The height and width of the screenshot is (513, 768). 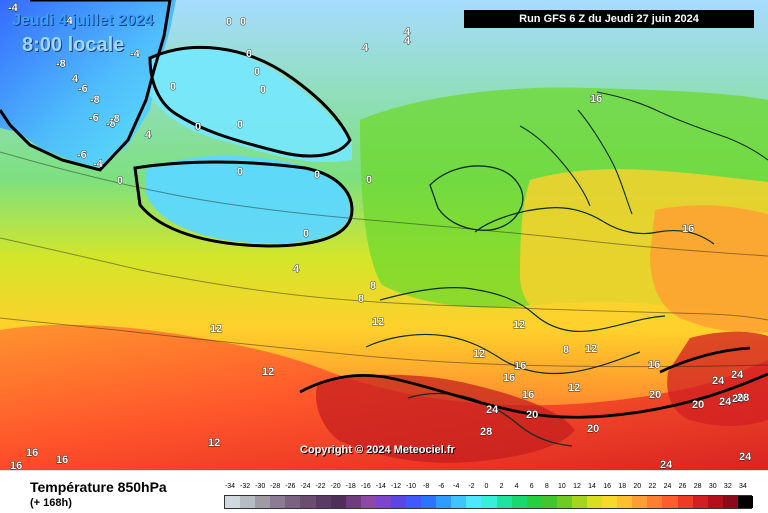 I want to click on scale-label: 24, so click(x=667, y=486).